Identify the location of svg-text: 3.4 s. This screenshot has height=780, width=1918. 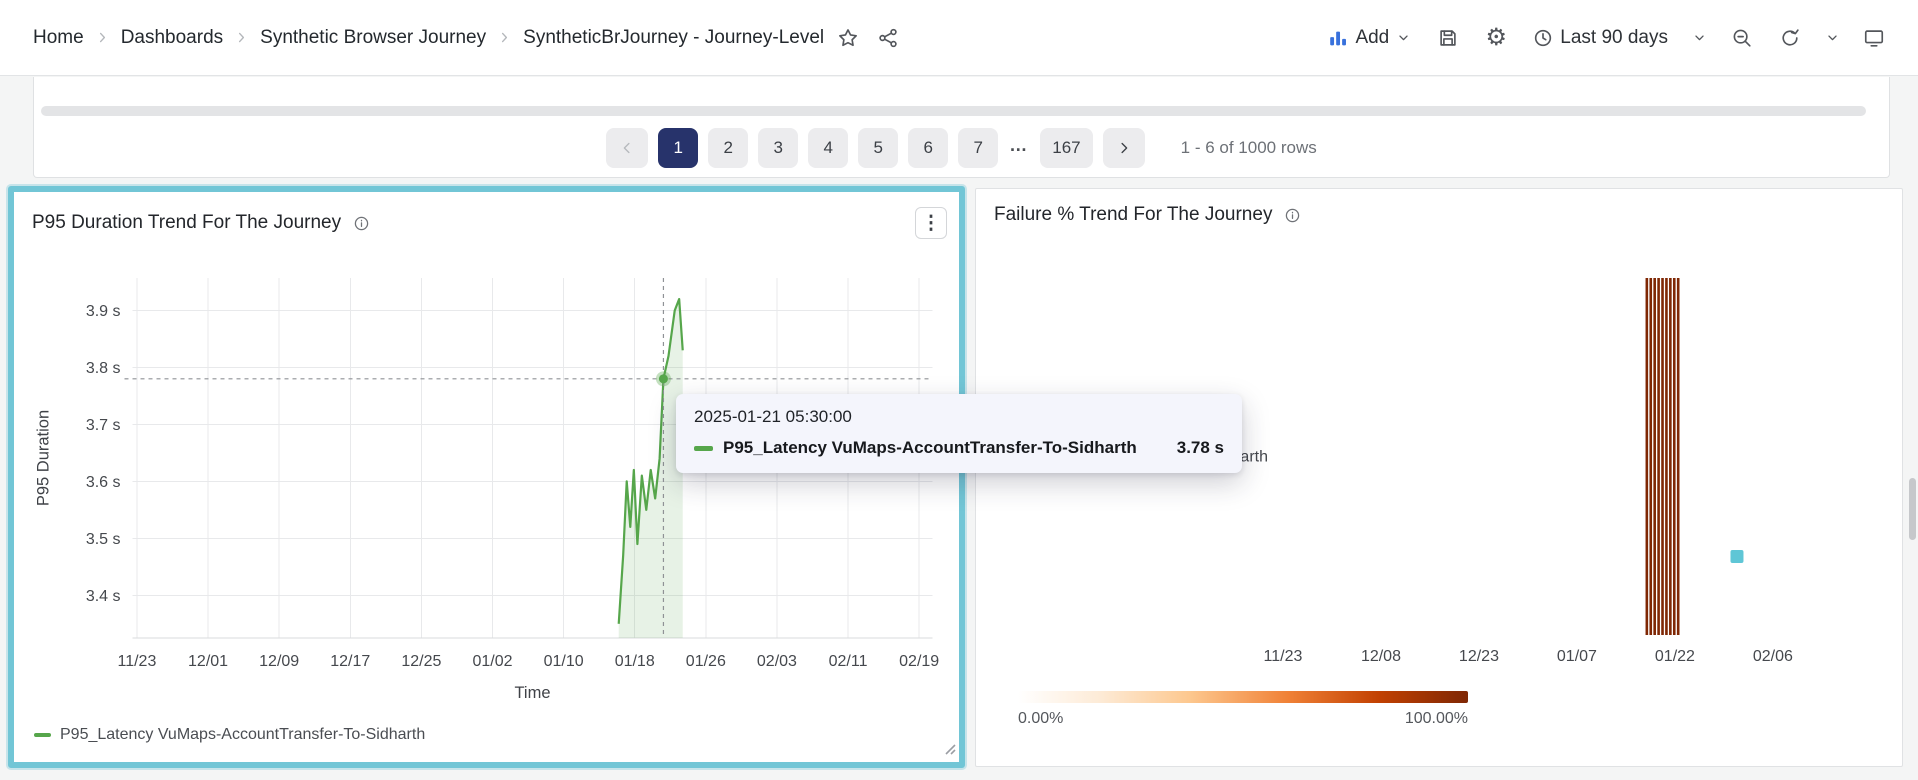
(103, 596).